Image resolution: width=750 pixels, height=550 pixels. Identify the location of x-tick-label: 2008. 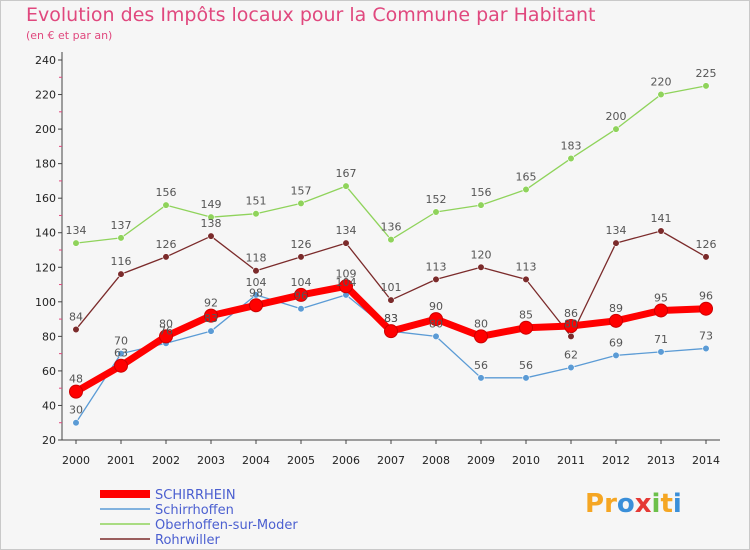
(436, 460).